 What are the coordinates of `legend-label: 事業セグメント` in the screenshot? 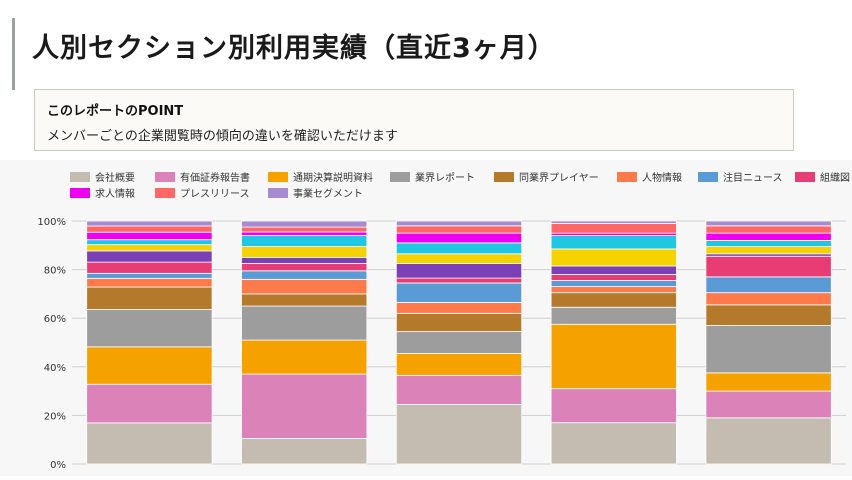 It's located at (328, 193).